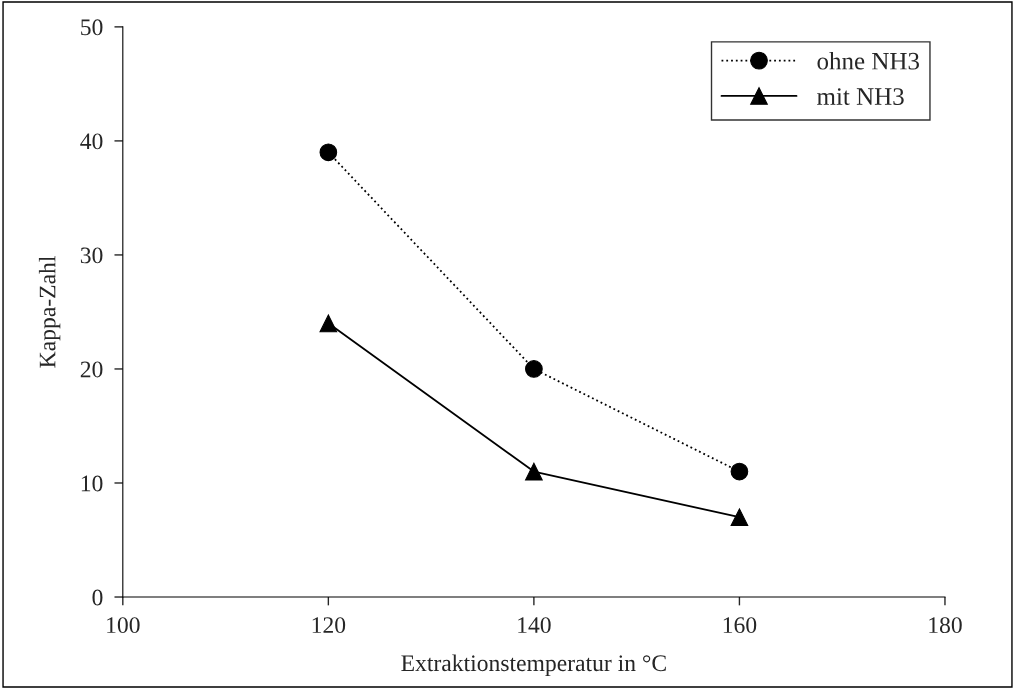 The image size is (1015, 689). I want to click on y-tick-label: 50, so click(92, 27).